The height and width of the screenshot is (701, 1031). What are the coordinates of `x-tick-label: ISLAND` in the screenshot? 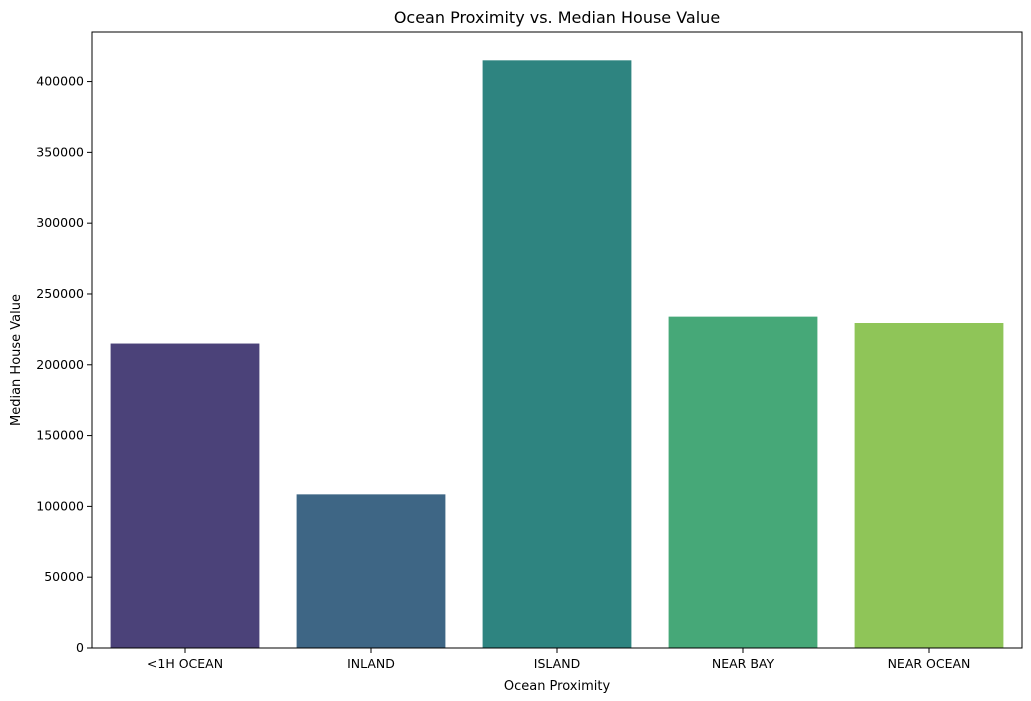 It's located at (557, 663).